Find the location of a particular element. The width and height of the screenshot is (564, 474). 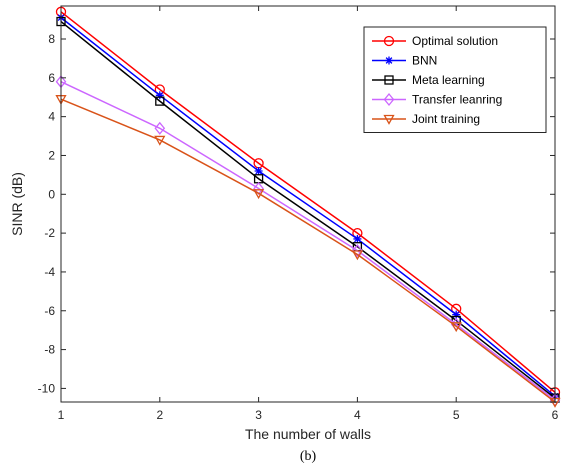

y-tick-label-2: -6 is located at coordinates (49, 311).